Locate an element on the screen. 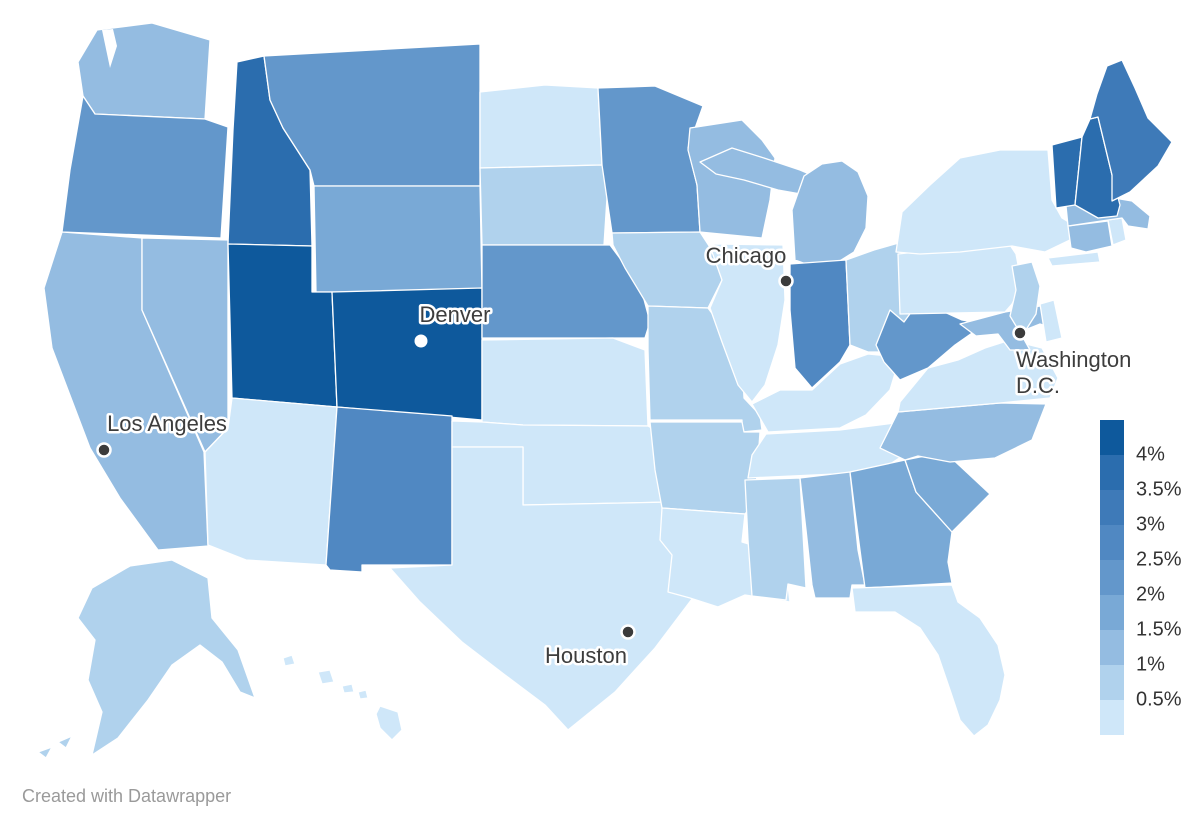  city-dot-houston is located at coordinates (628, 632).